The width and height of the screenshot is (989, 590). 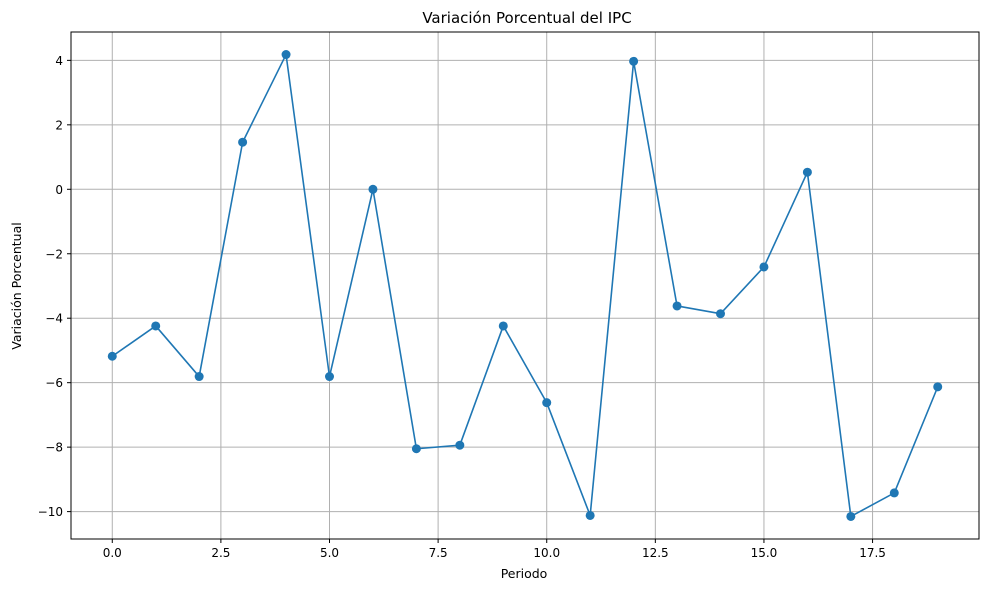 I want to click on y-tick-label: 2, so click(x=59, y=125).